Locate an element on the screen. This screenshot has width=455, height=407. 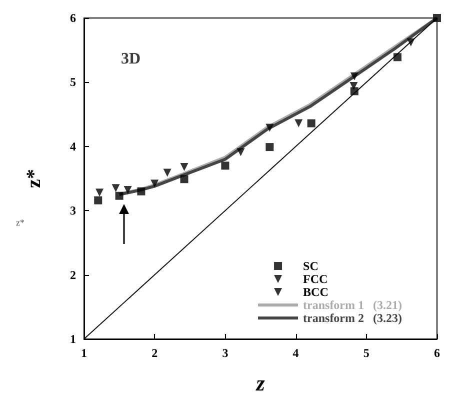
y-tick-label: 6 is located at coordinates (73, 18).